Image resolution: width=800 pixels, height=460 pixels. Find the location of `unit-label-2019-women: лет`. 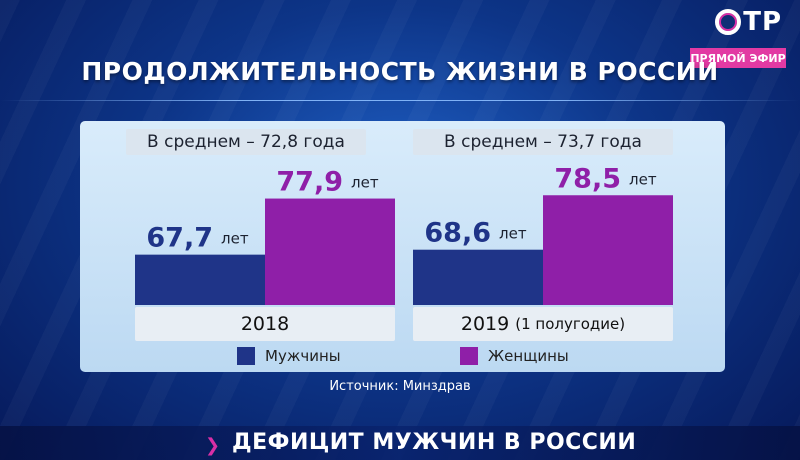

unit-label-2019-women: лет is located at coordinates (643, 179).